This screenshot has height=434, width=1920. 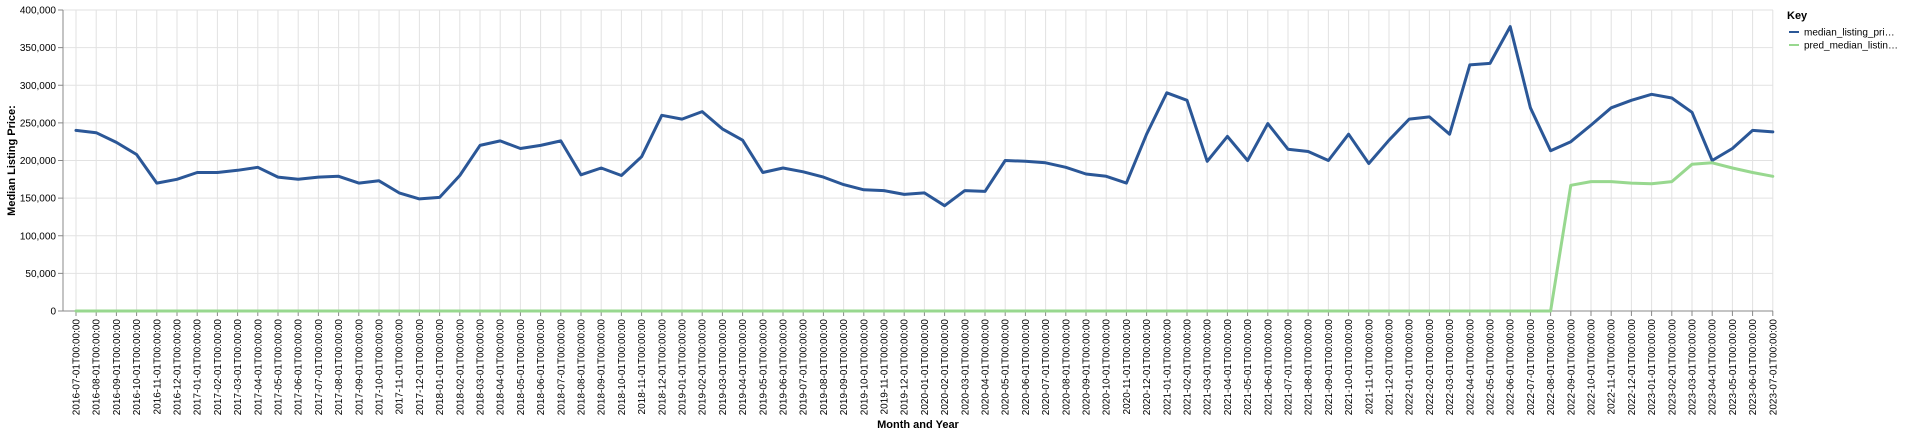 I want to click on x-tick-label: 2021-08-01T00:00:00, so click(x=1309, y=367).